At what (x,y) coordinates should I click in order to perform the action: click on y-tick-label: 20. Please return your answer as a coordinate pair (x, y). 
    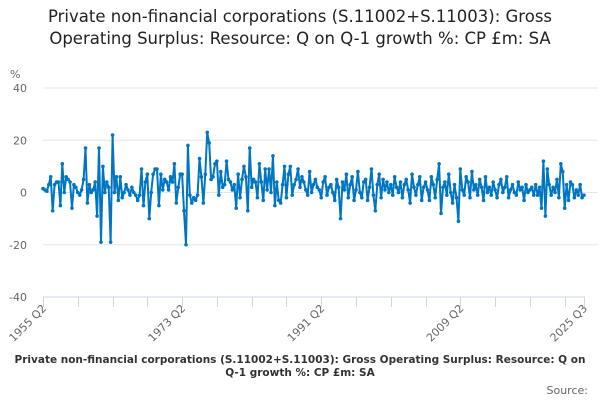
    Looking at the image, I should click on (20, 140).